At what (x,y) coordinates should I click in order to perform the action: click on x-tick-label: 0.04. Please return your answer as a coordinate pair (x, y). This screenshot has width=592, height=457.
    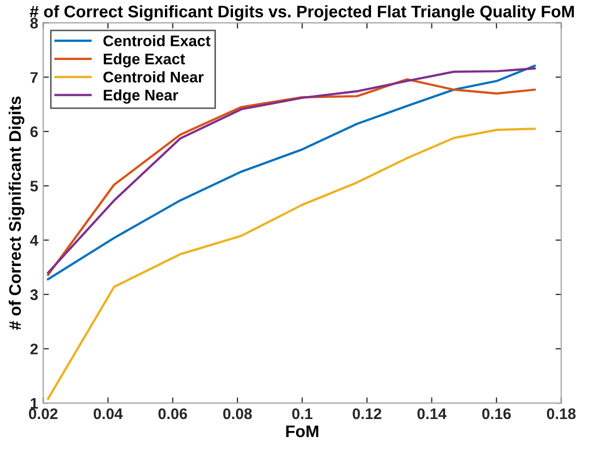
    Looking at the image, I should click on (108, 414).